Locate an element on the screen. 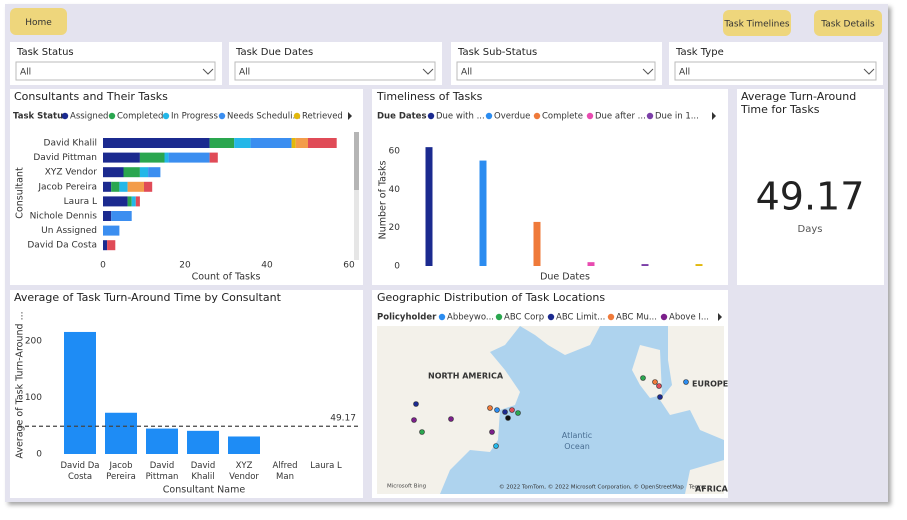 The width and height of the screenshot is (907, 520). y-tick-label: 60 is located at coordinates (395, 151).